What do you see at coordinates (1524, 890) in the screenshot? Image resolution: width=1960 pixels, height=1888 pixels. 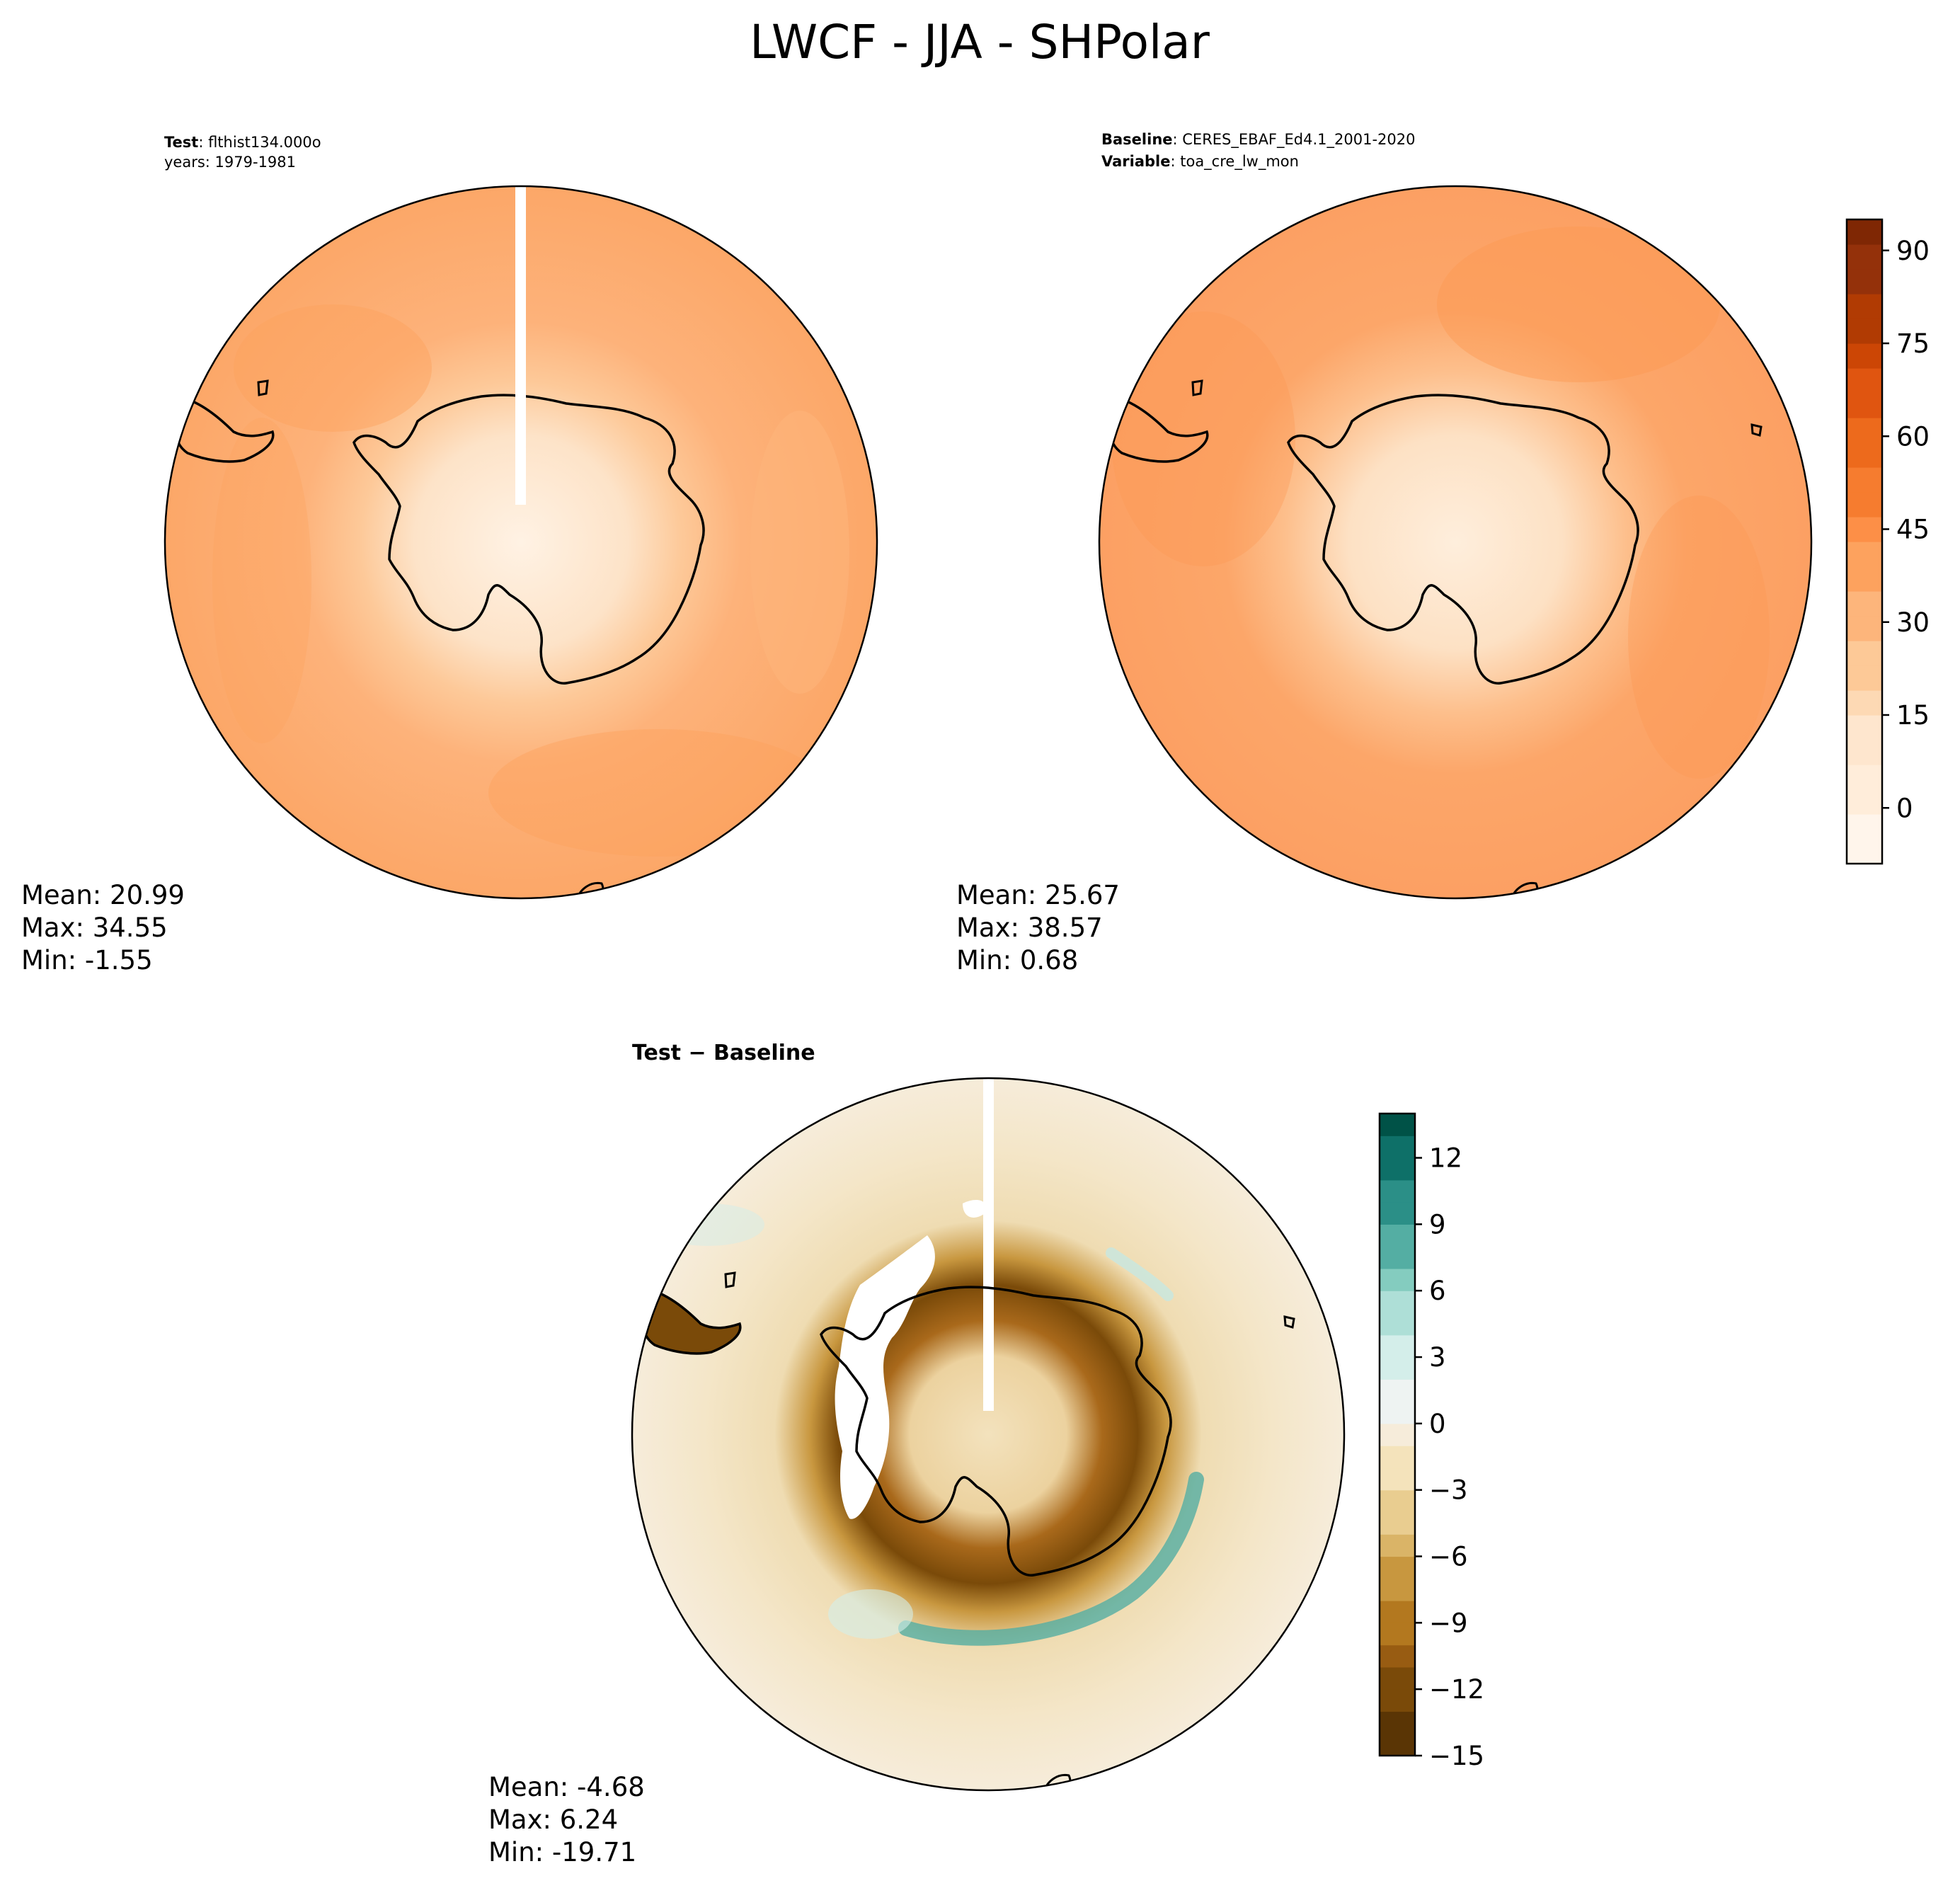 I see `baseline-australia-outline` at bounding box center [1524, 890].